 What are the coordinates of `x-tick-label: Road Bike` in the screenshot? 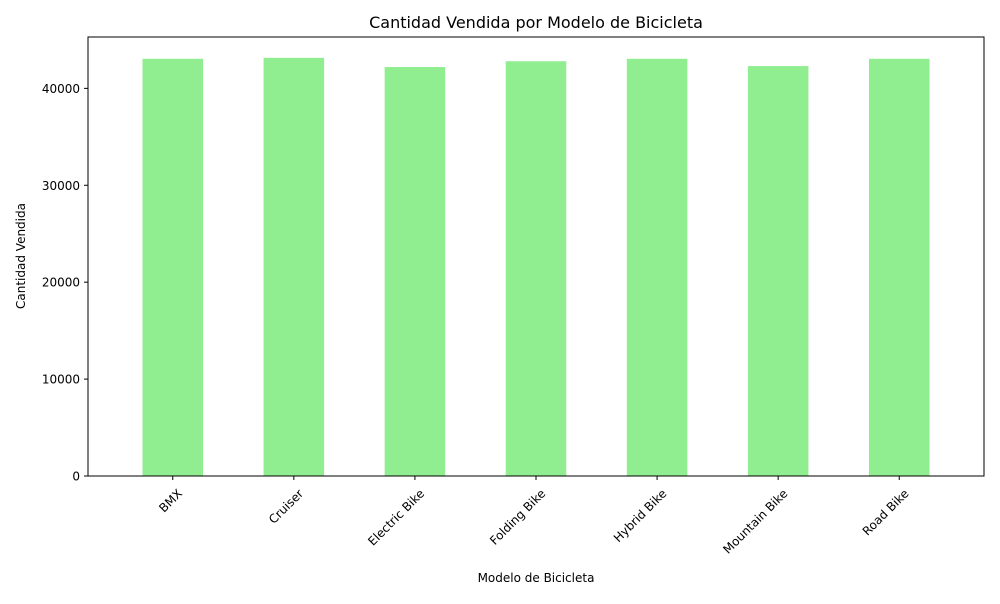 It's located at (886, 512).